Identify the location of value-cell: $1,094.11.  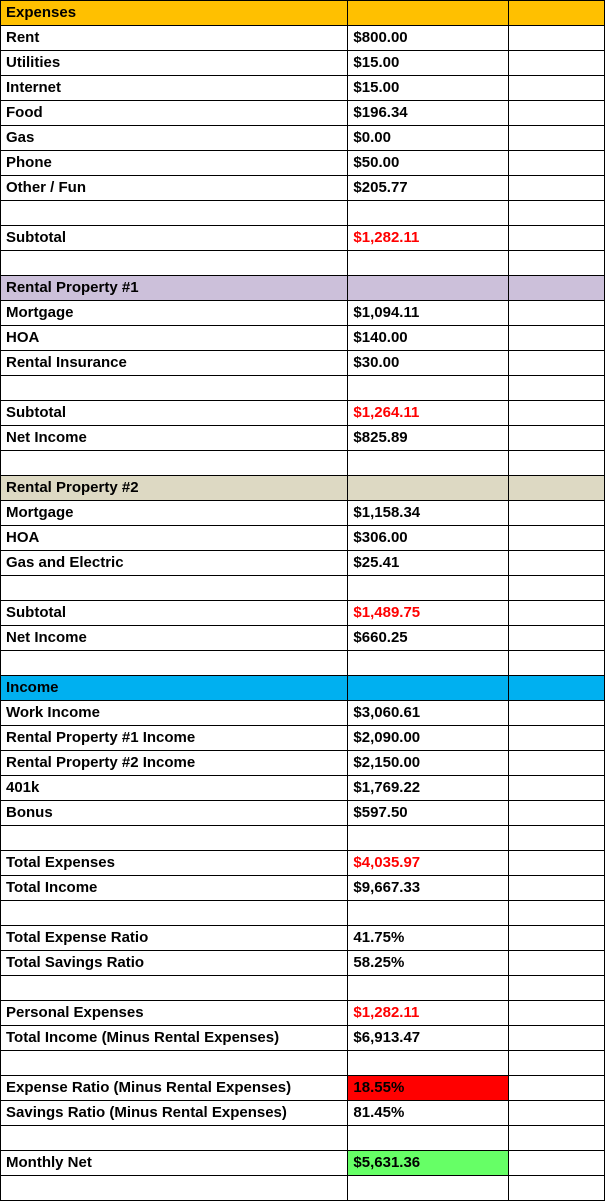
(429, 313).